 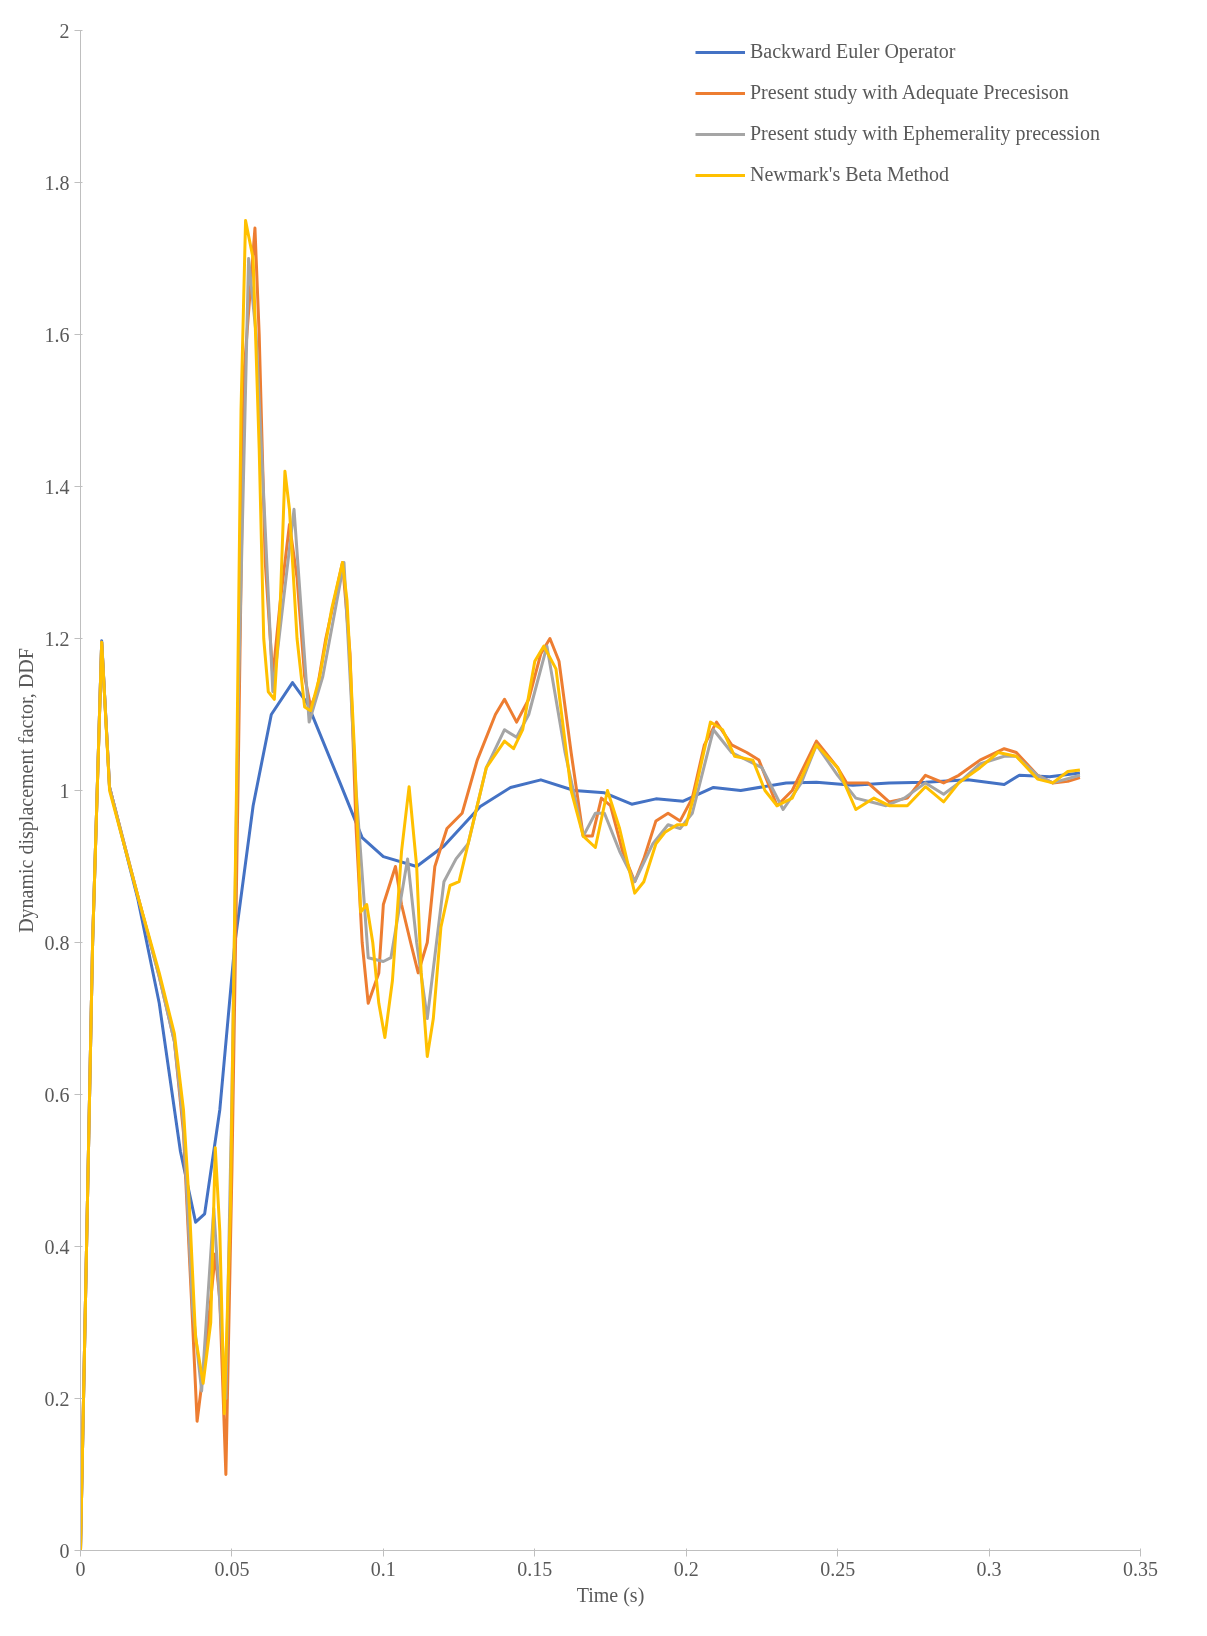 I want to click on x-tick-label: 0, so click(x=80, y=1568).